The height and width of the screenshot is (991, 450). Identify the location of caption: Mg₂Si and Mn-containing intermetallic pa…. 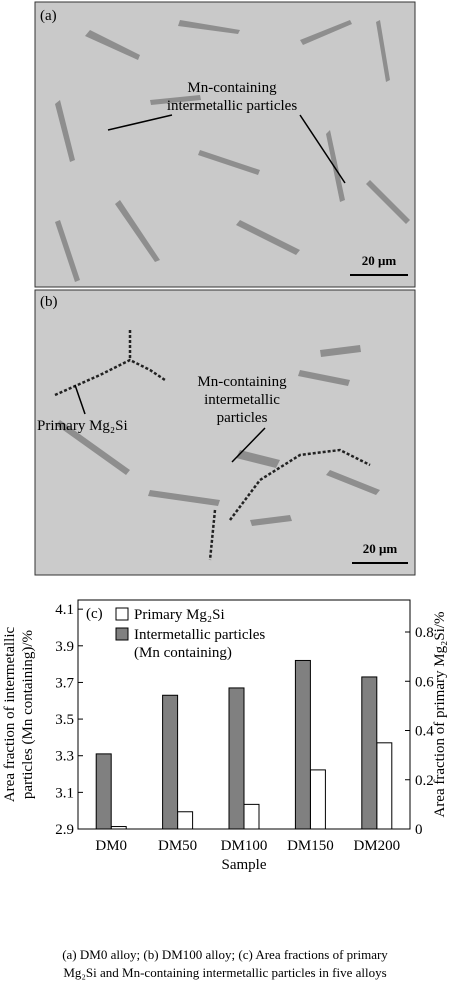
(224, 972).